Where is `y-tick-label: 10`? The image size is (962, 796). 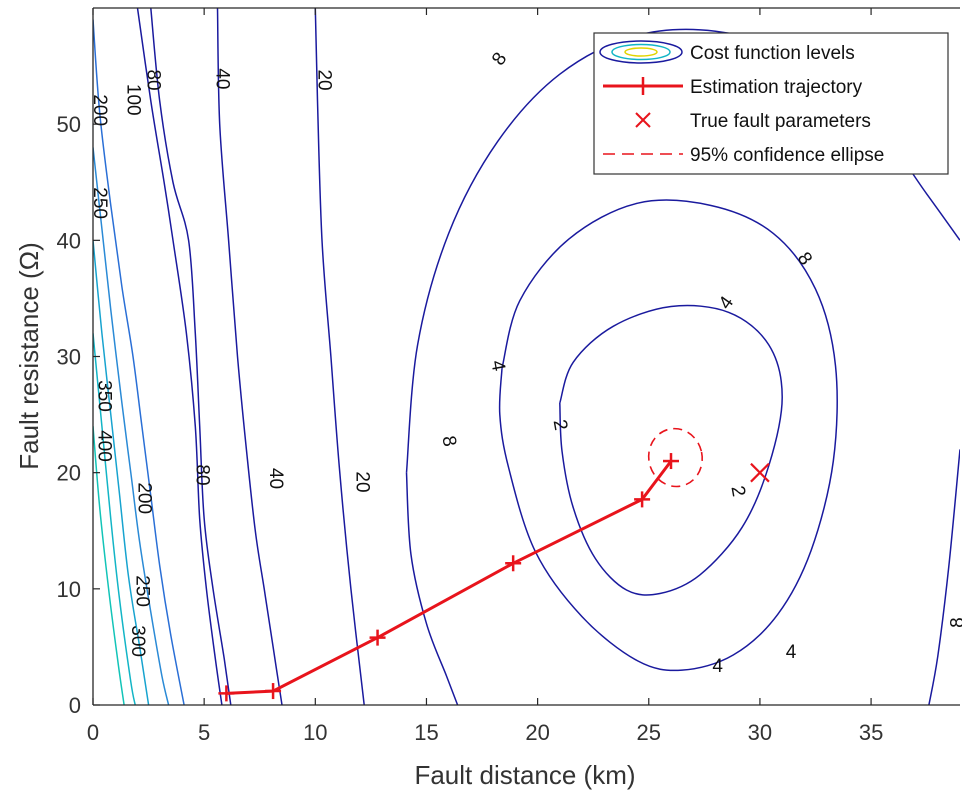 y-tick-label: 10 is located at coordinates (69, 589).